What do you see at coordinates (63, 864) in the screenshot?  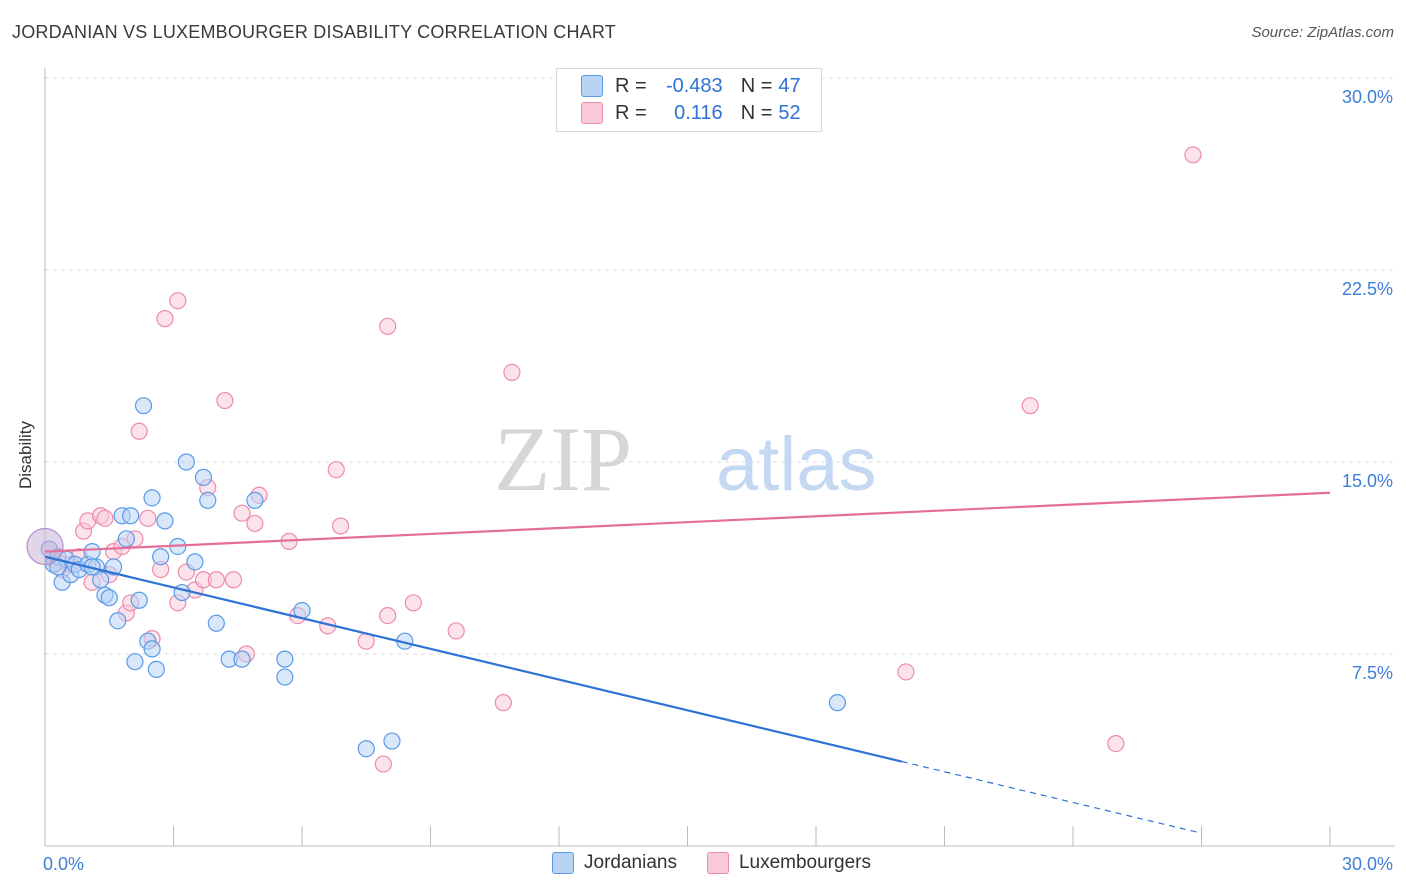 I see `x-tick-label: 0.0%` at bounding box center [63, 864].